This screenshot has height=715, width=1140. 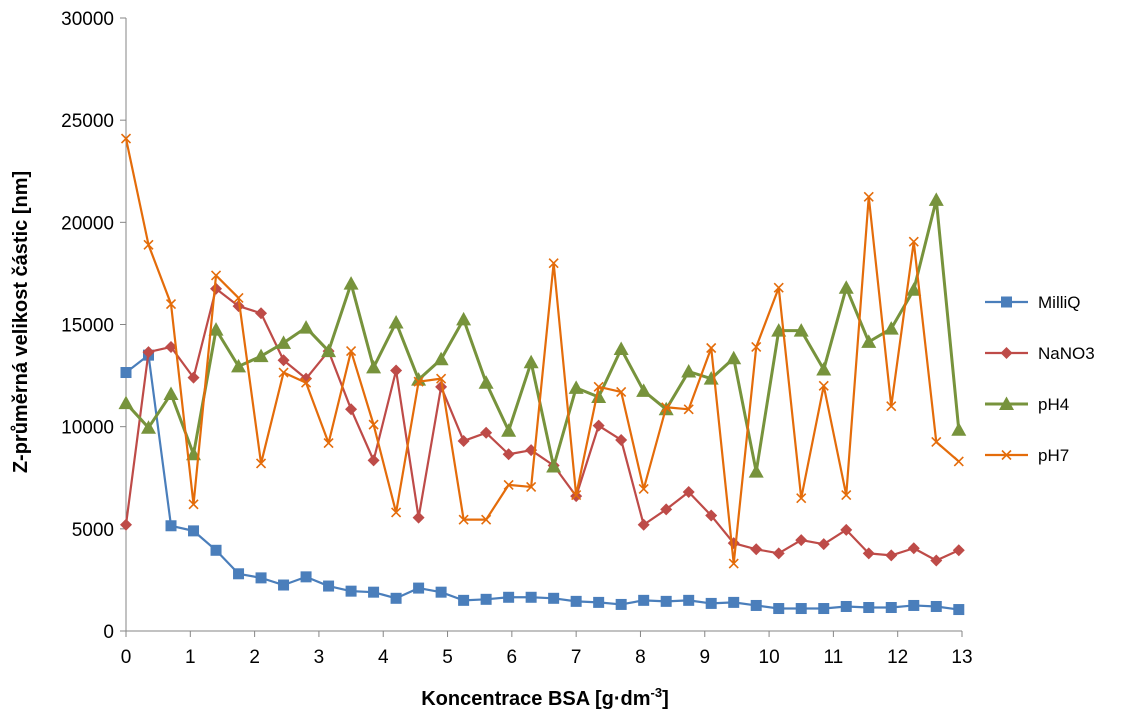 What do you see at coordinates (1006, 302) in the screenshot?
I see `legend-marker` at bounding box center [1006, 302].